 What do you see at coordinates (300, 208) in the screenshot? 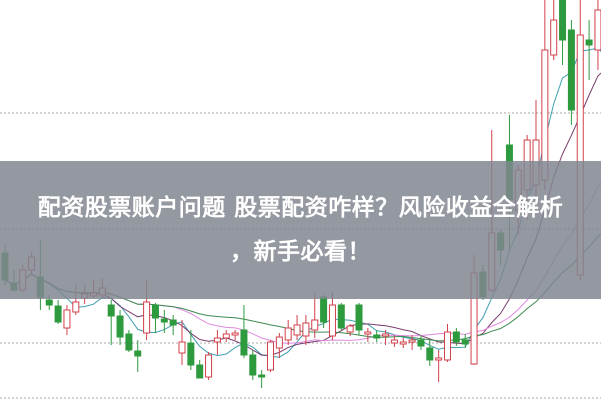
I see `title-line-1: 配资股票账户问题 股票配资咋样？风险收益全解析` at bounding box center [300, 208].